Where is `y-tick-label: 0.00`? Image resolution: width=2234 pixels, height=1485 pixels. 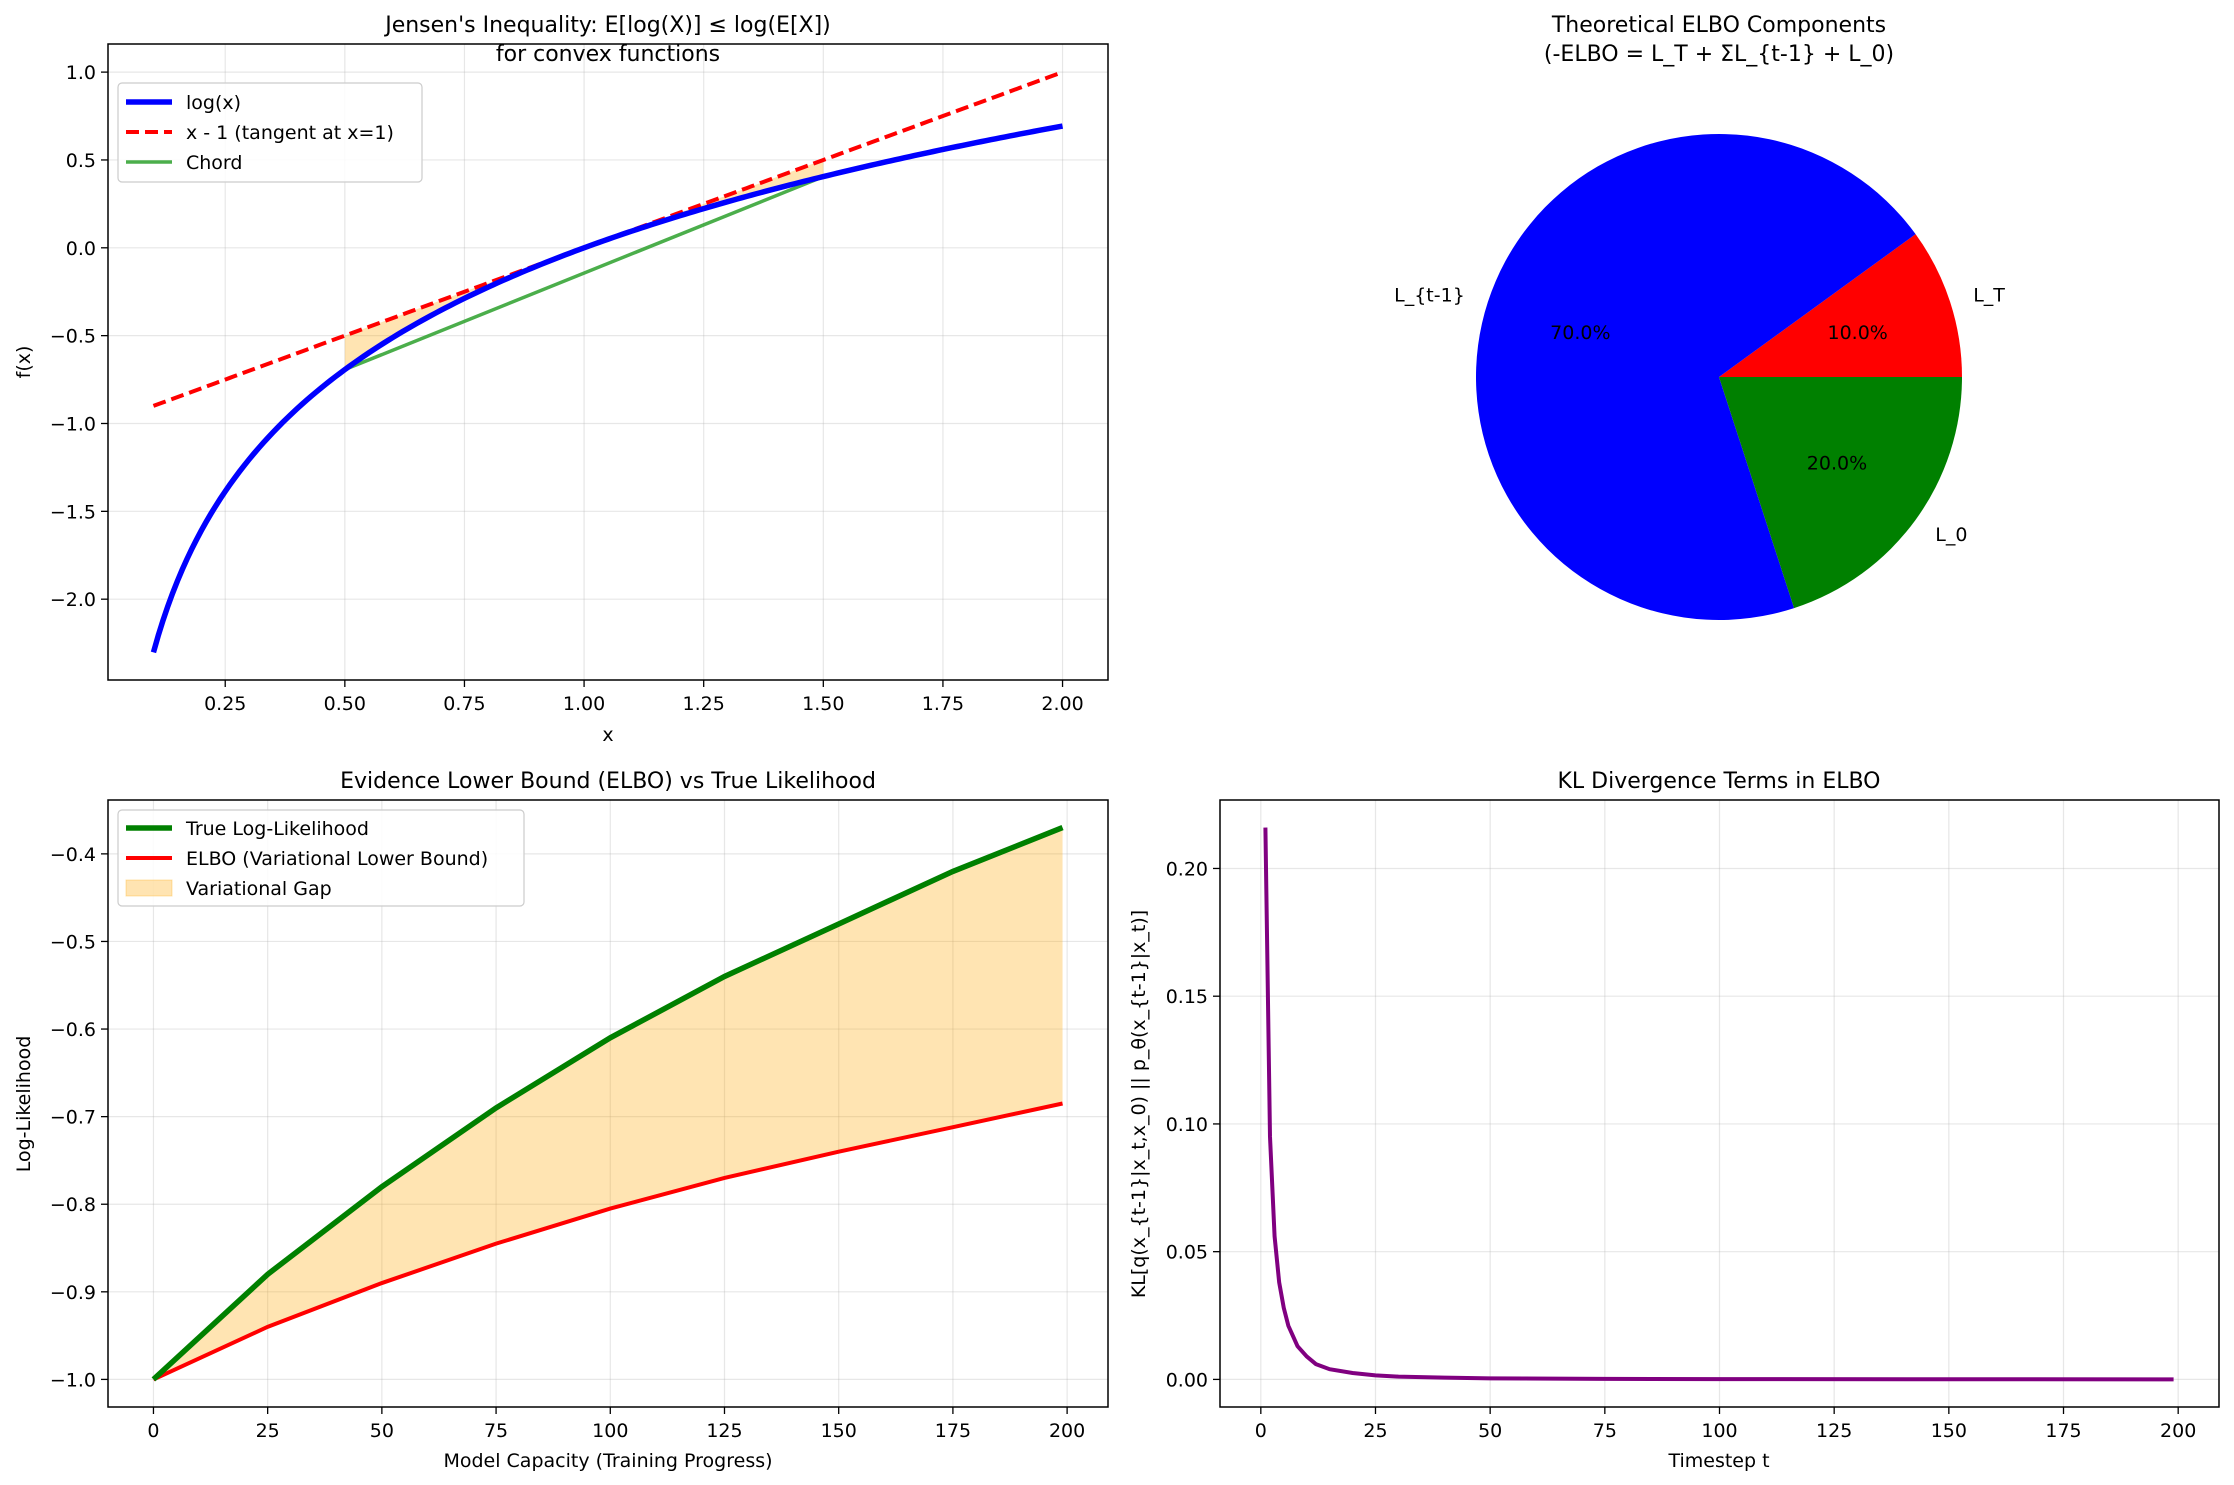
y-tick-label: 0.00 is located at coordinates (1187, 1380).